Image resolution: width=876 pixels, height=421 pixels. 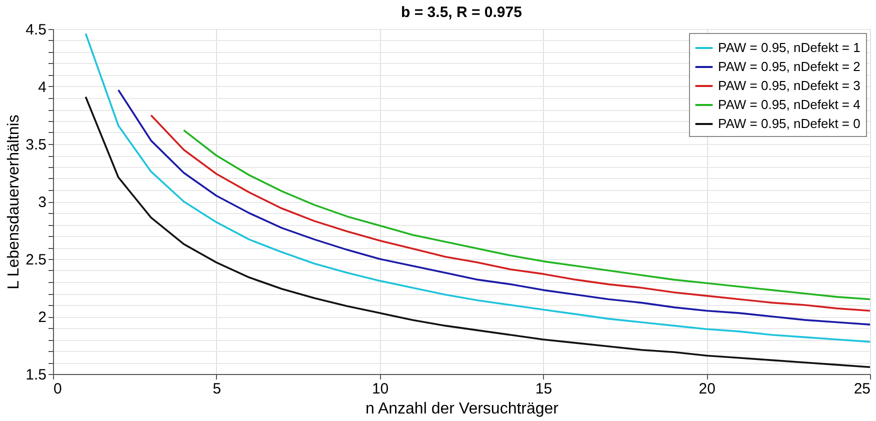 What do you see at coordinates (36, 375) in the screenshot?
I see `y-tick-label: 1.5` at bounding box center [36, 375].